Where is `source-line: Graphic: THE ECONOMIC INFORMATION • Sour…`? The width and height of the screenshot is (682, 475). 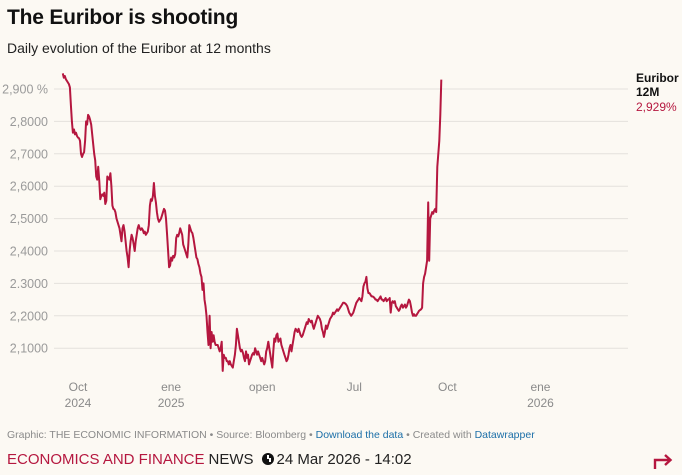 source-line: Graphic: THE ECONOMIC INFORMATION • Sour… is located at coordinates (271, 435).